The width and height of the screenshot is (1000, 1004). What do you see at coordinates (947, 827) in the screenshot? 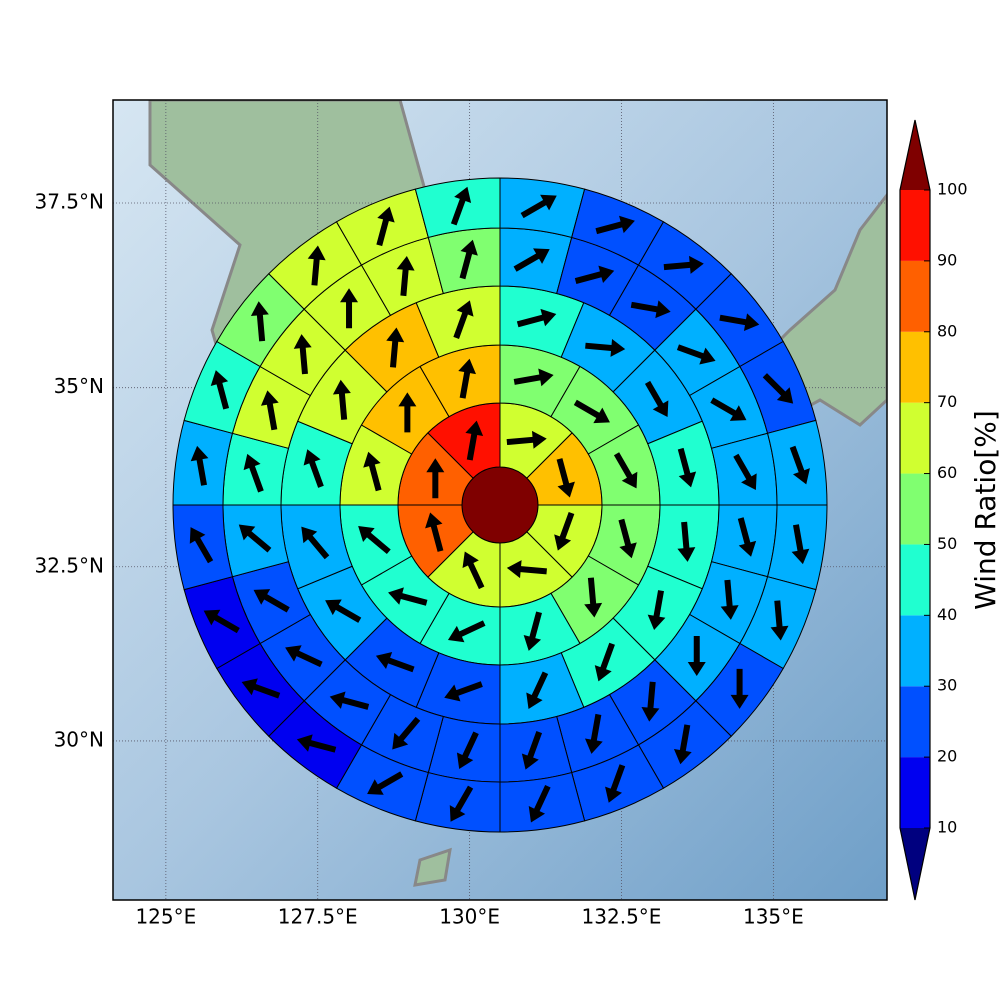
I see `colorbar-tick-label: 10` at bounding box center [947, 827].